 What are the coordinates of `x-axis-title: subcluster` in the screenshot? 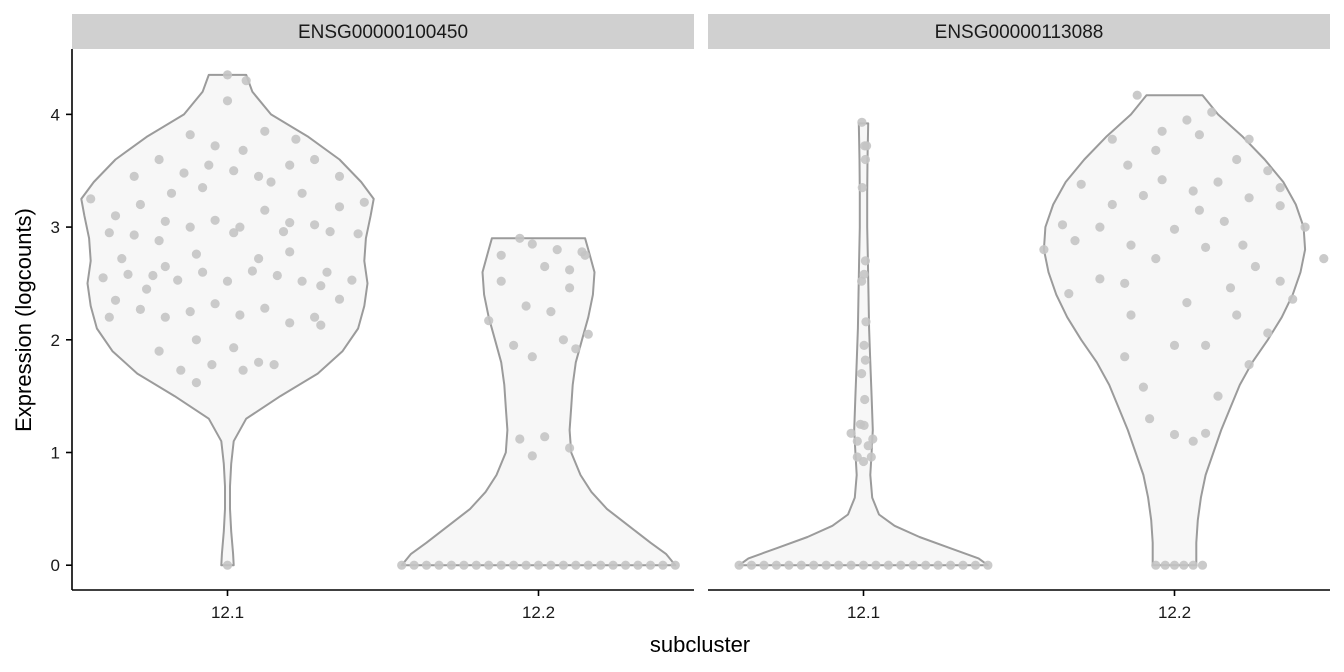 It's located at (700, 644).